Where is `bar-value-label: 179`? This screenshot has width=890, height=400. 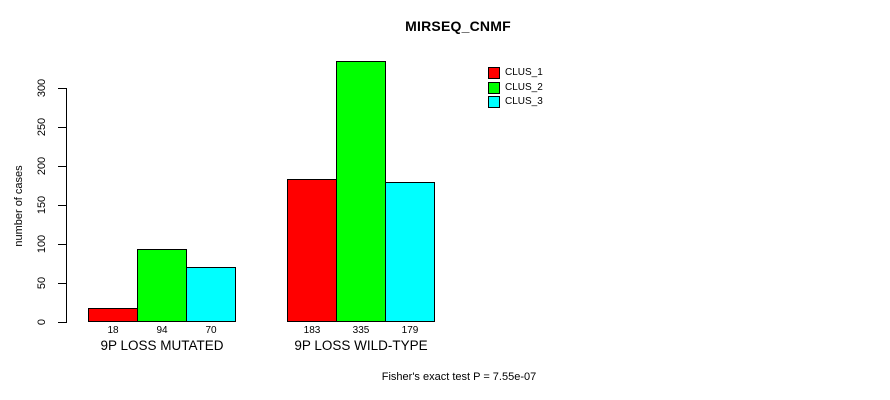
bar-value-label: 179 is located at coordinates (410, 330).